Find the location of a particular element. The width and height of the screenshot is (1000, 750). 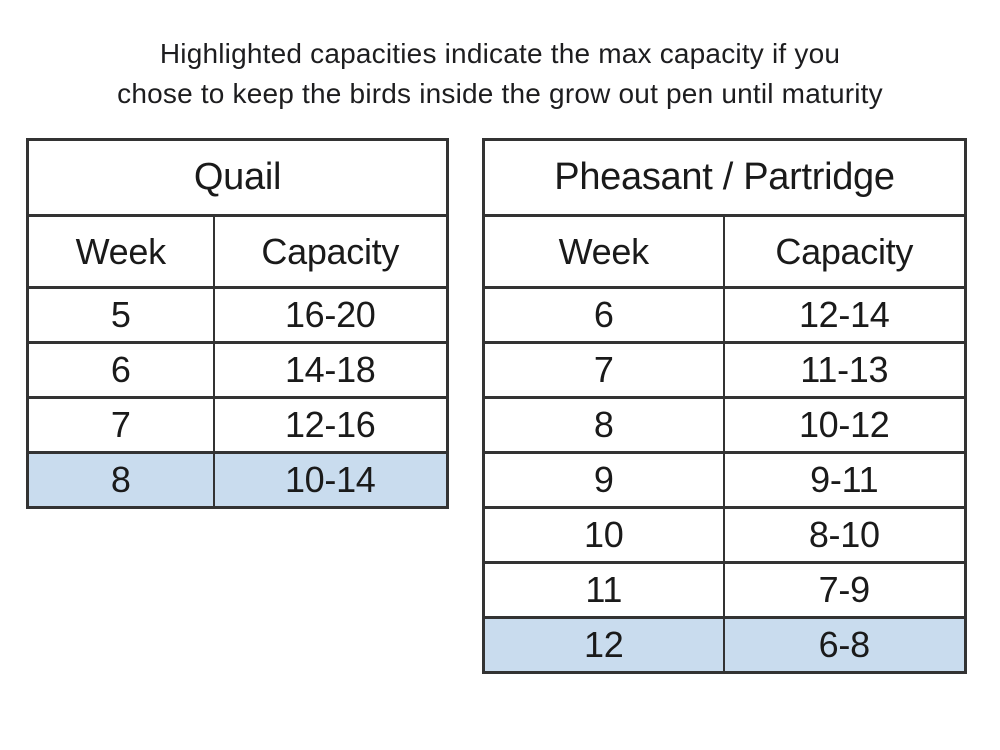

quail-table-title-row: Quail is located at coordinates (237, 177).